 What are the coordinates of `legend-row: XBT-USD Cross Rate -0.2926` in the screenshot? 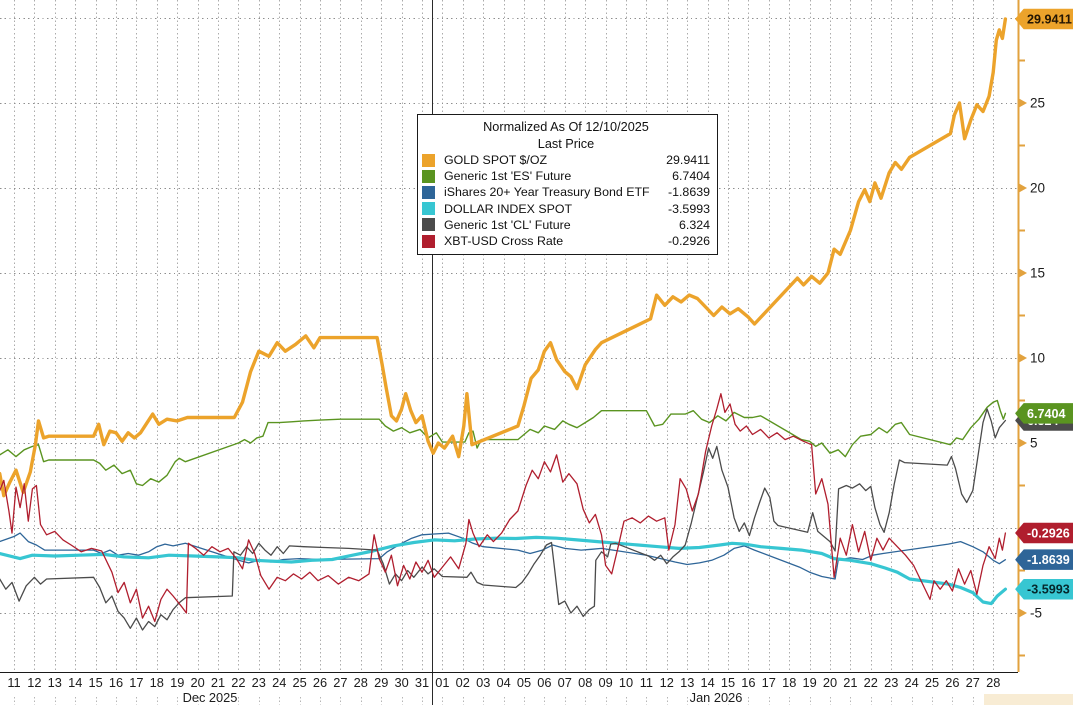 It's located at (566, 241).